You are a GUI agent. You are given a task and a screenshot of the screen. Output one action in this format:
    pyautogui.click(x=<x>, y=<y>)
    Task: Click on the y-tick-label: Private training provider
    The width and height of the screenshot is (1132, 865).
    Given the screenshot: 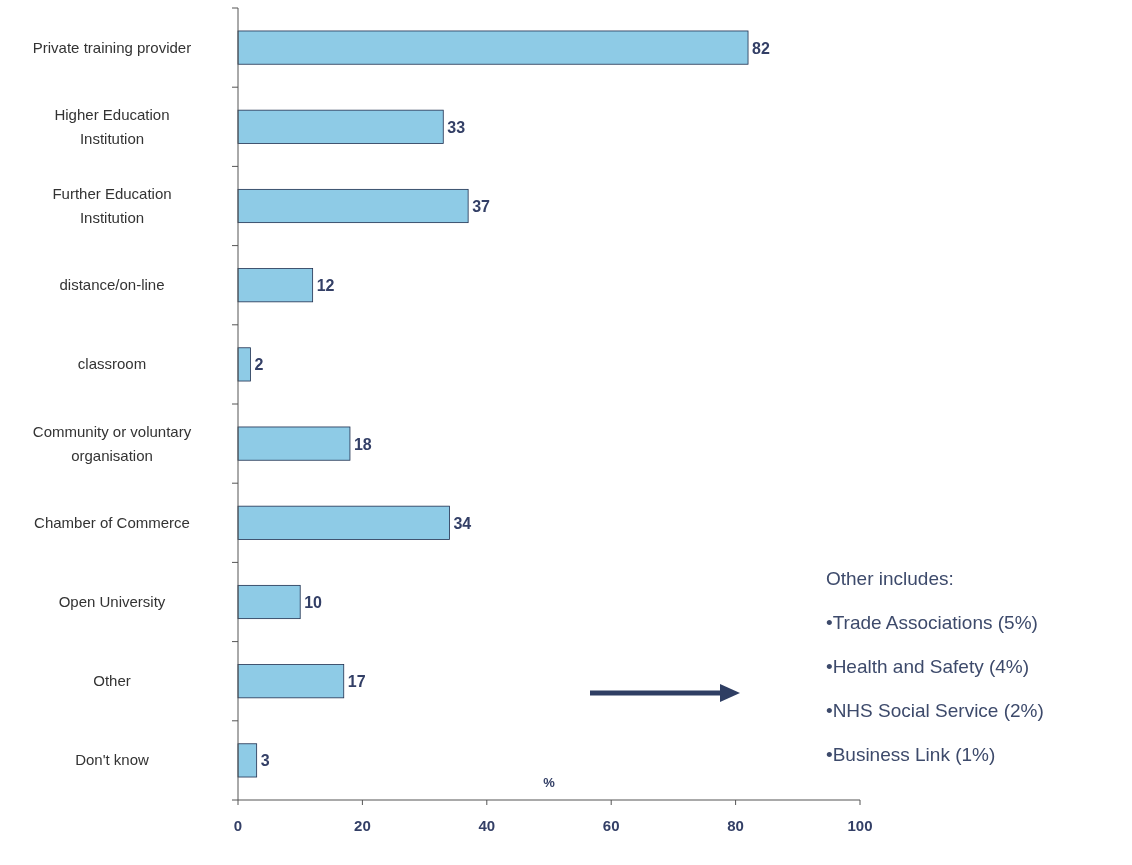 What is the action you would take?
    pyautogui.click(x=112, y=47)
    